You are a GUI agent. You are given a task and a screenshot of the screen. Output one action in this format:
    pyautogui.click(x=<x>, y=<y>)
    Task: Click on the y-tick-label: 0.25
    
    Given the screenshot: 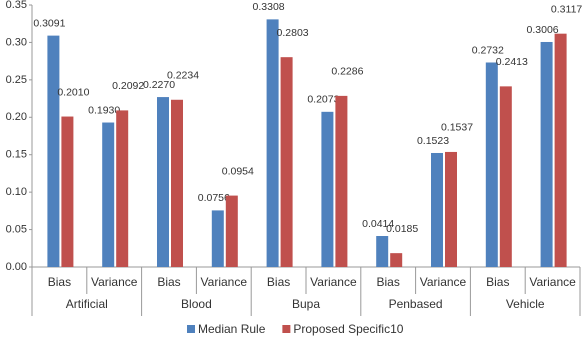 What is the action you would take?
    pyautogui.click(x=16, y=80)
    